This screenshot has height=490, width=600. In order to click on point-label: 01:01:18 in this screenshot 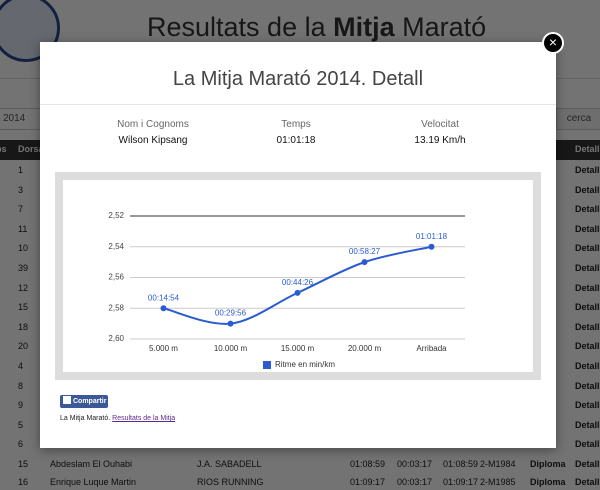, I will do `click(432, 236)`.